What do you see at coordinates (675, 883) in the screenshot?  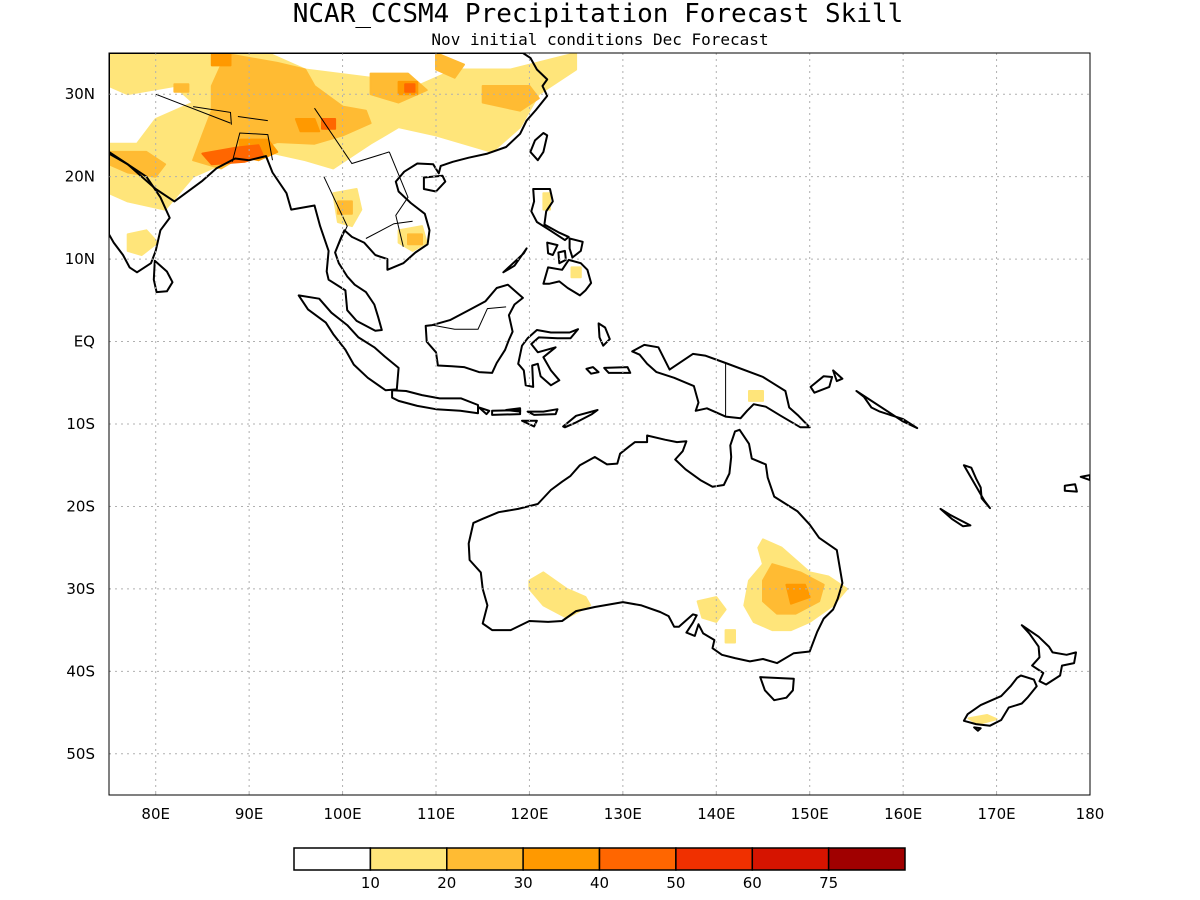 I see `colorbar-label: 50` at bounding box center [675, 883].